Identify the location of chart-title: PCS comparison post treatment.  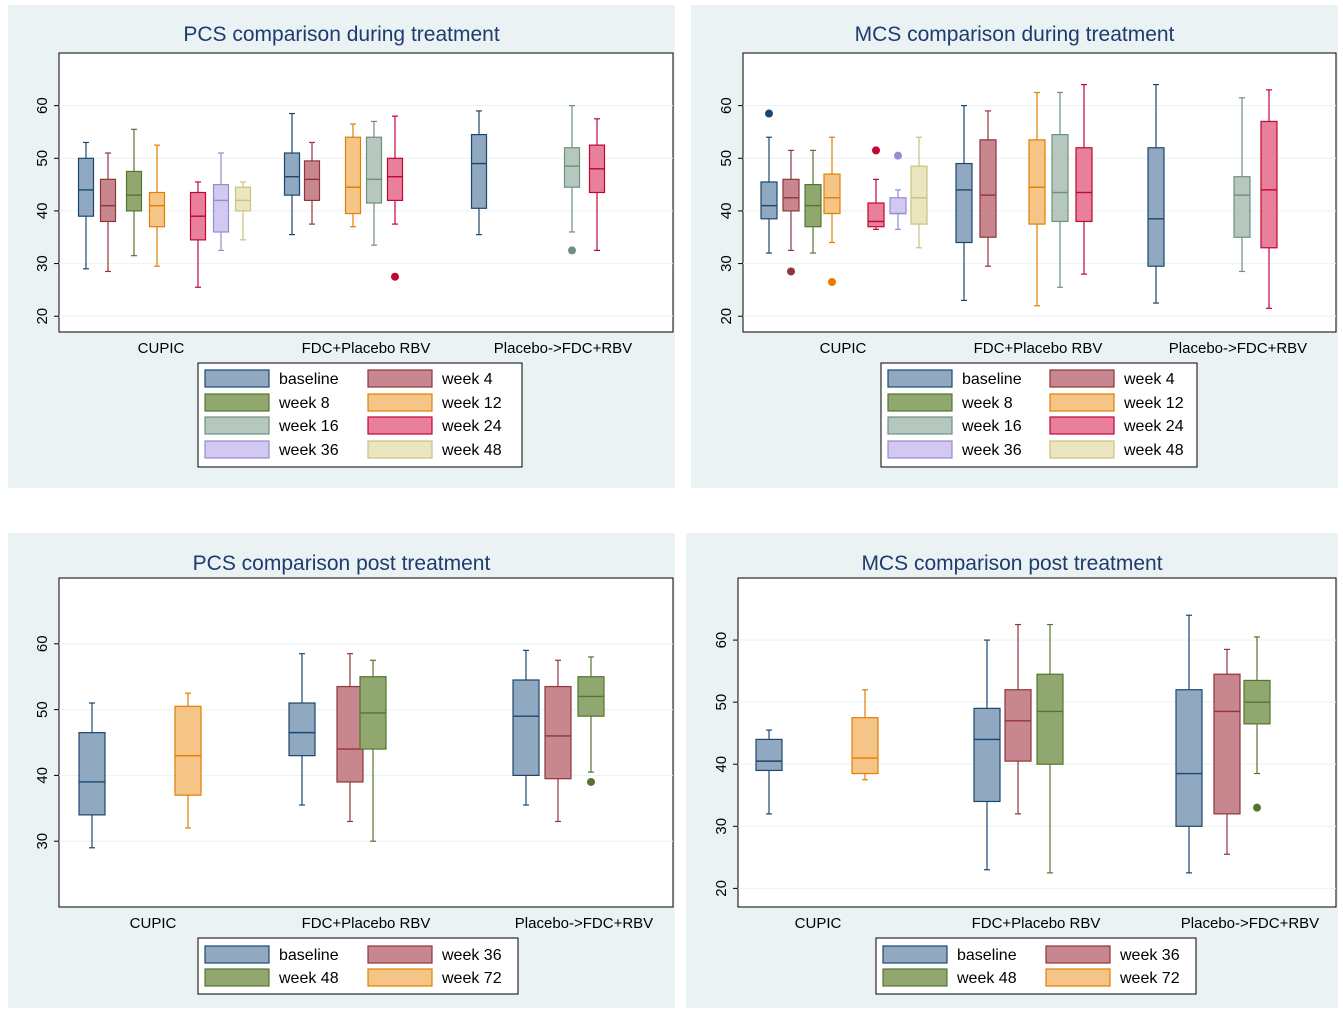
(342, 563).